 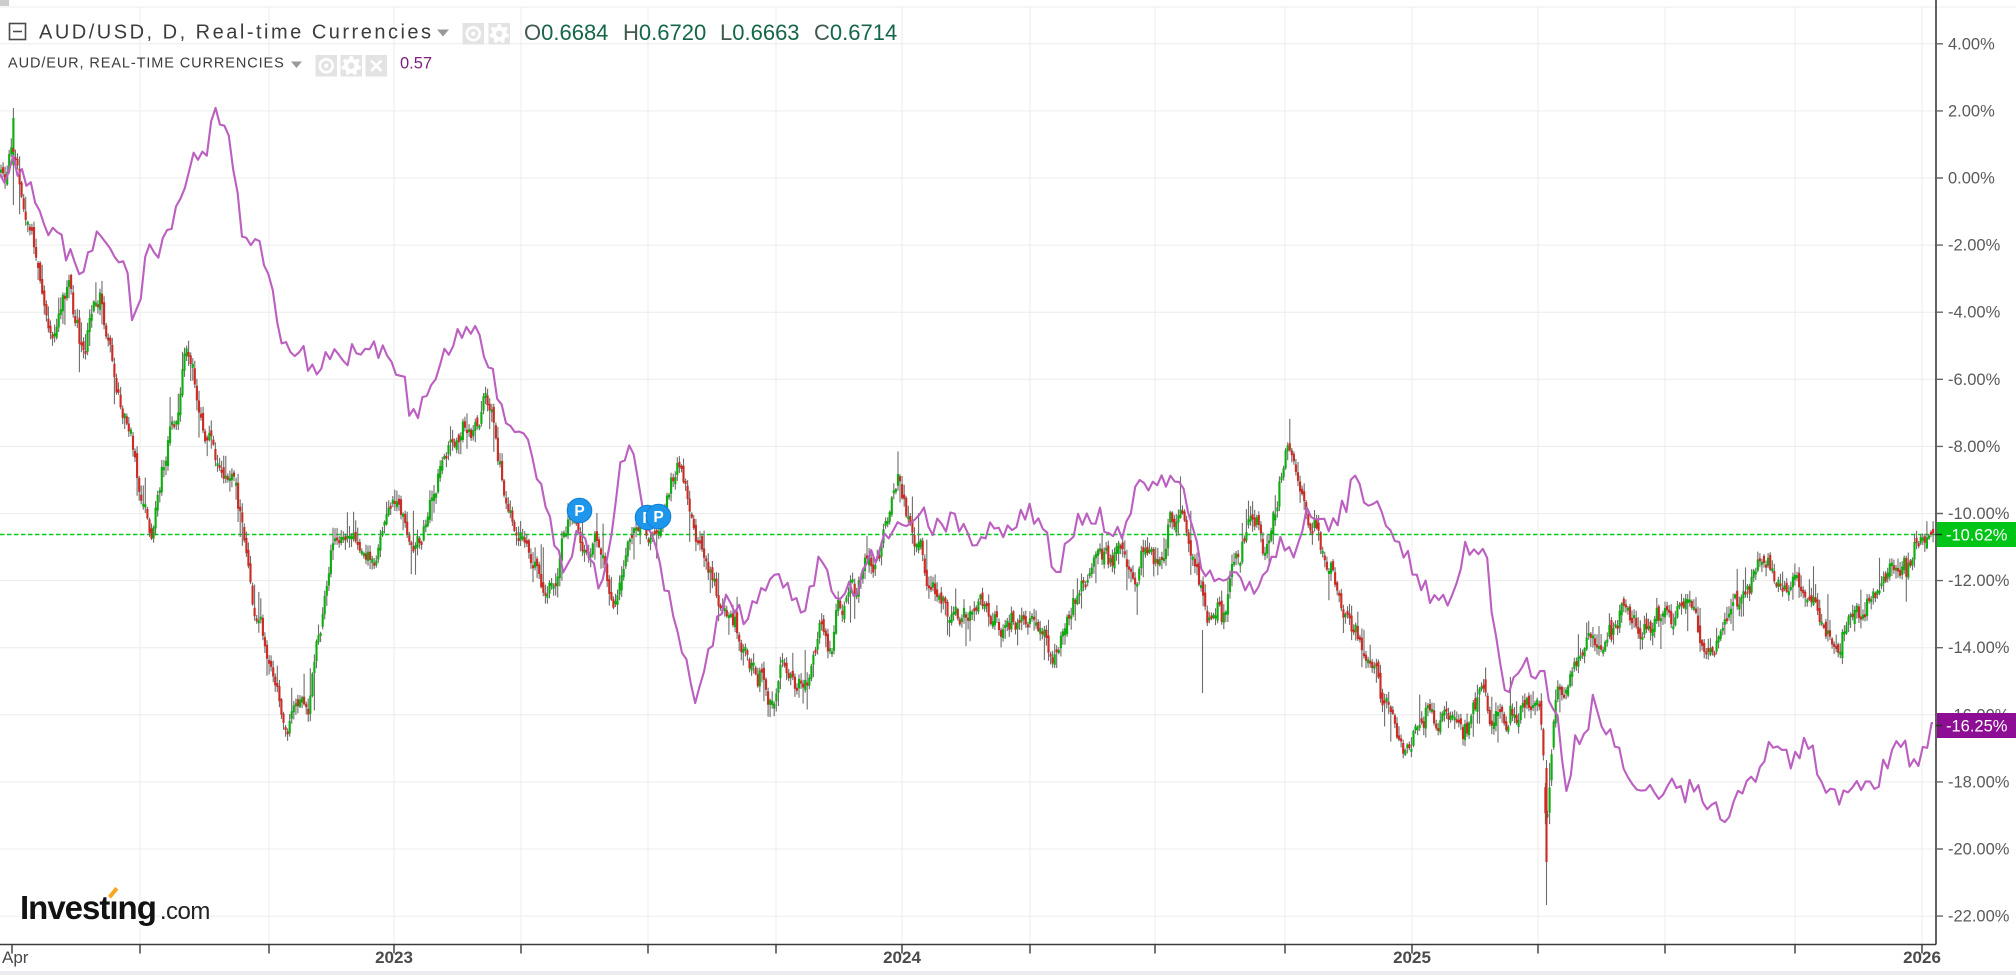 What do you see at coordinates (1979, 917) in the screenshot?
I see `svg-text: -22.00%` at bounding box center [1979, 917].